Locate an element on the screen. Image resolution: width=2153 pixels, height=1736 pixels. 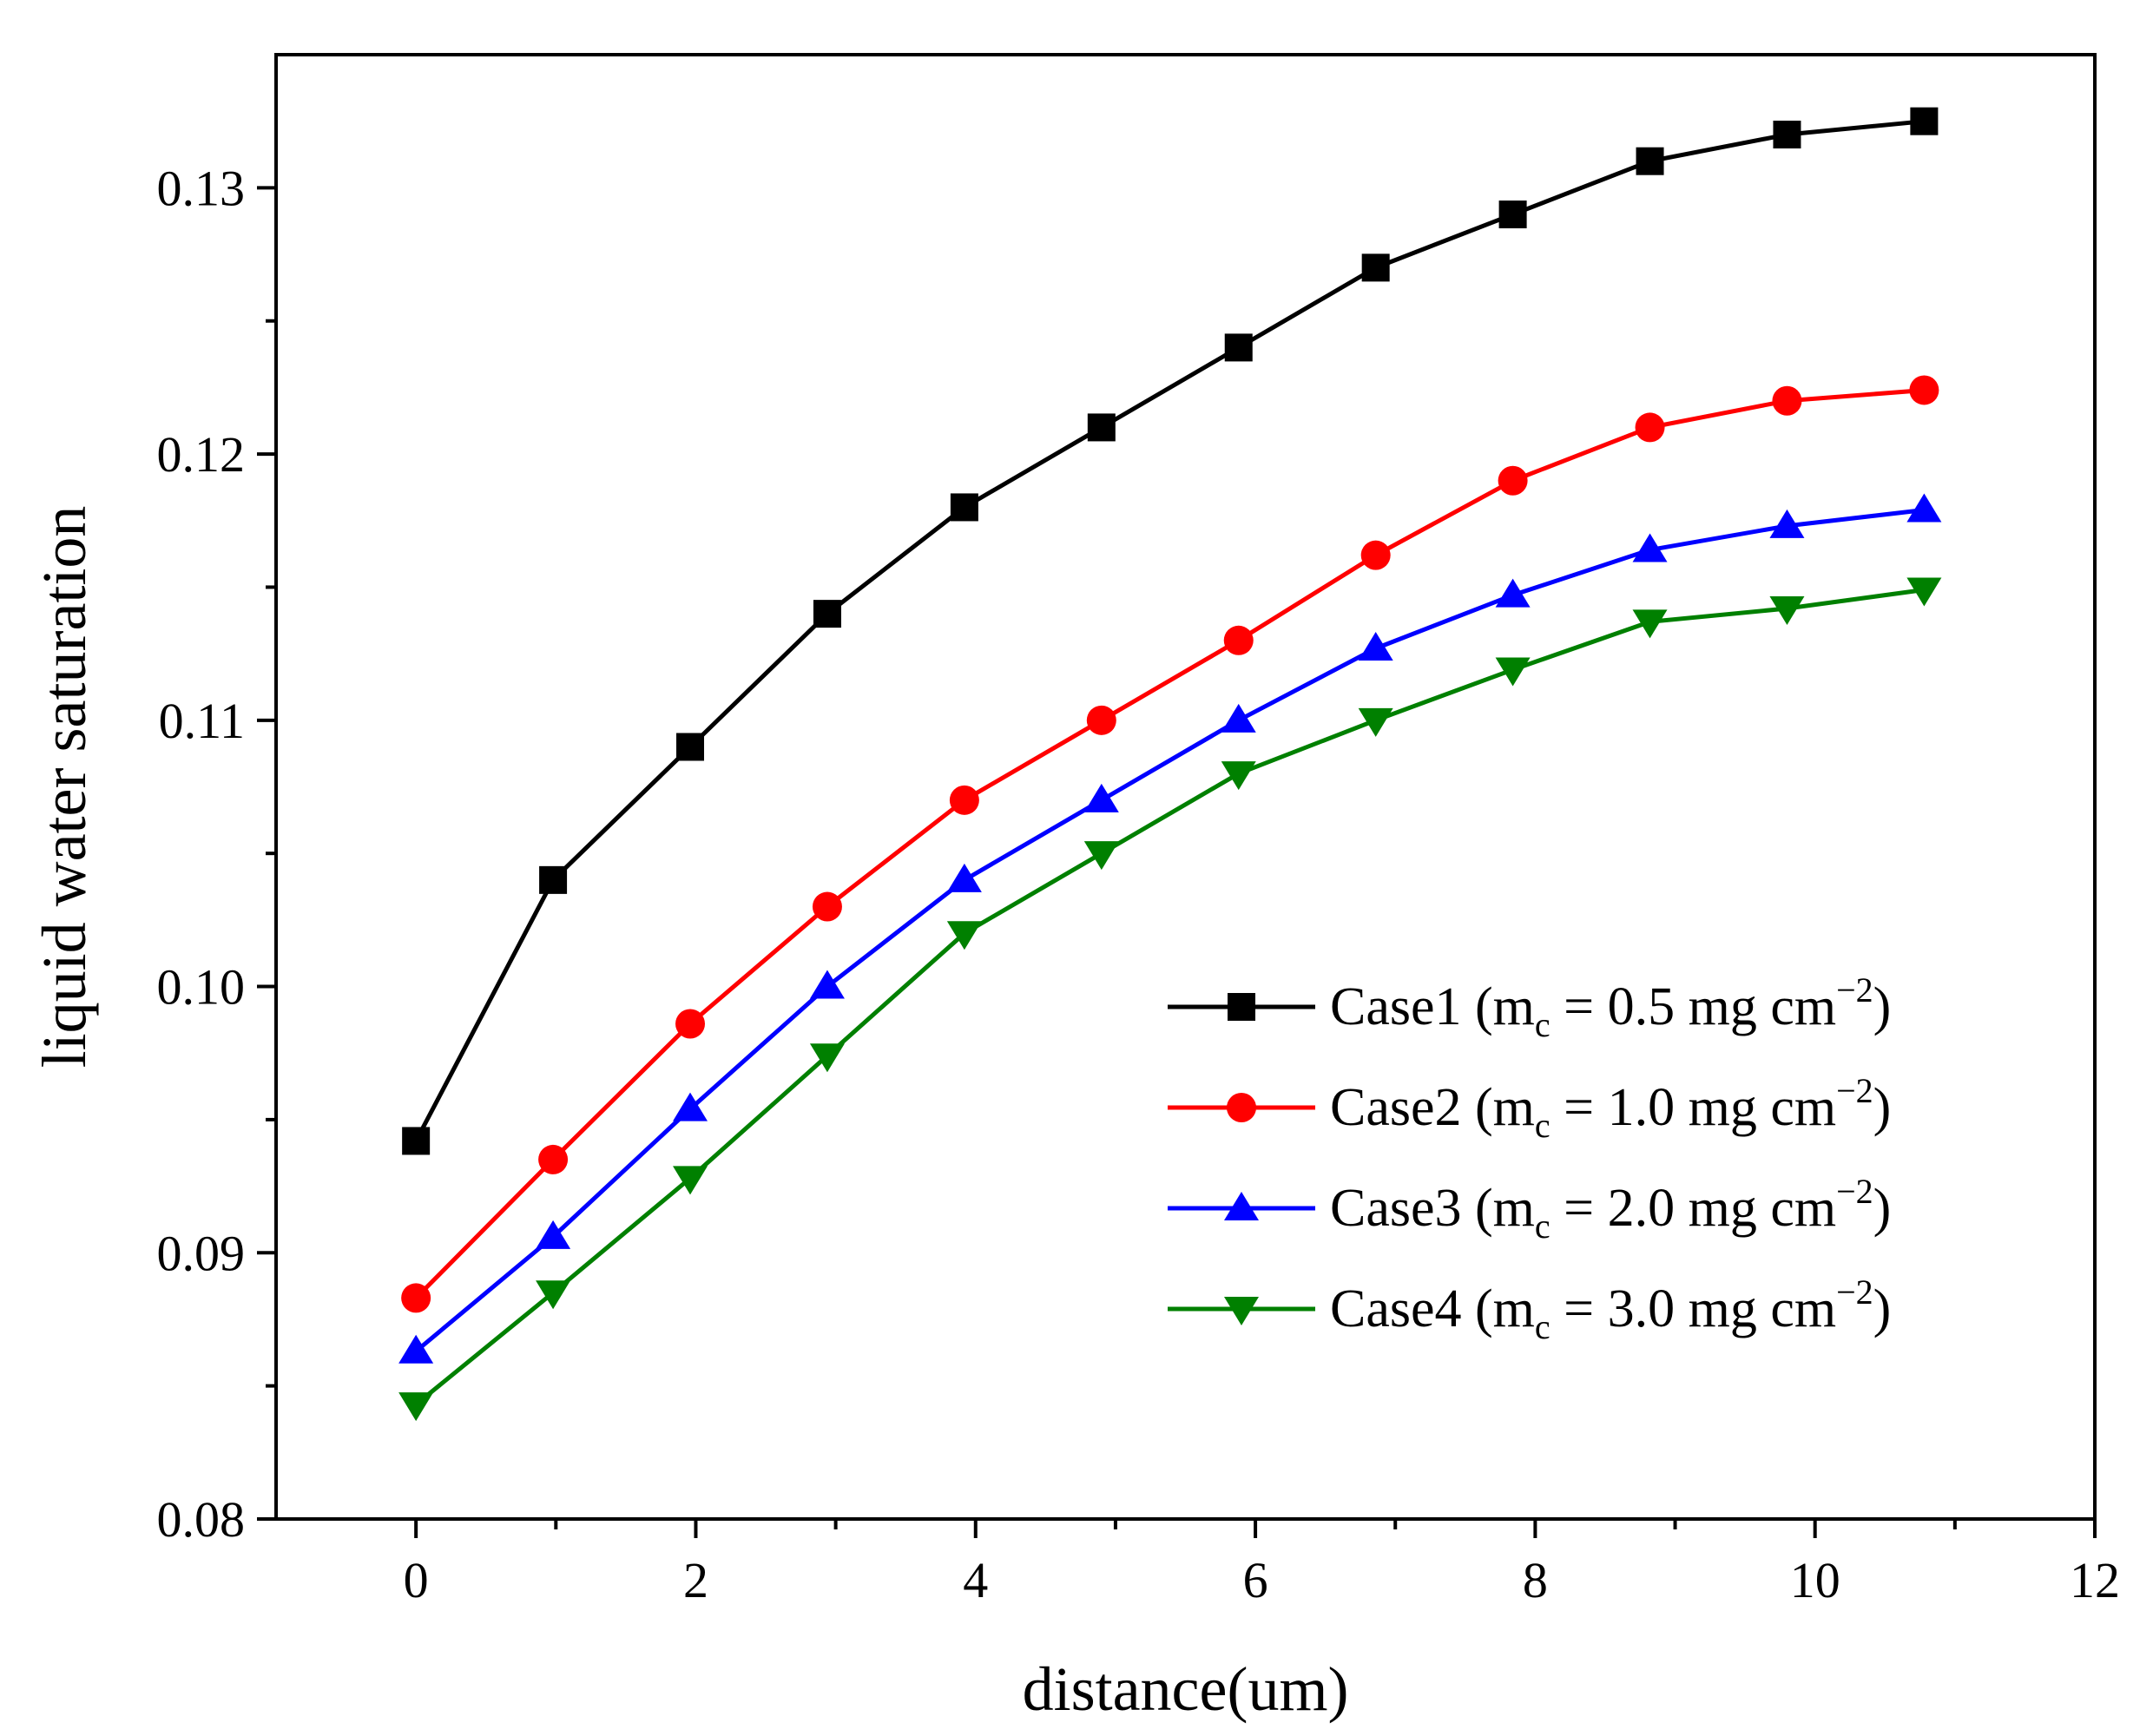
legend-item: Case3 (mc = 2.0 mg cm−2) is located at coordinates (1529, 1209).